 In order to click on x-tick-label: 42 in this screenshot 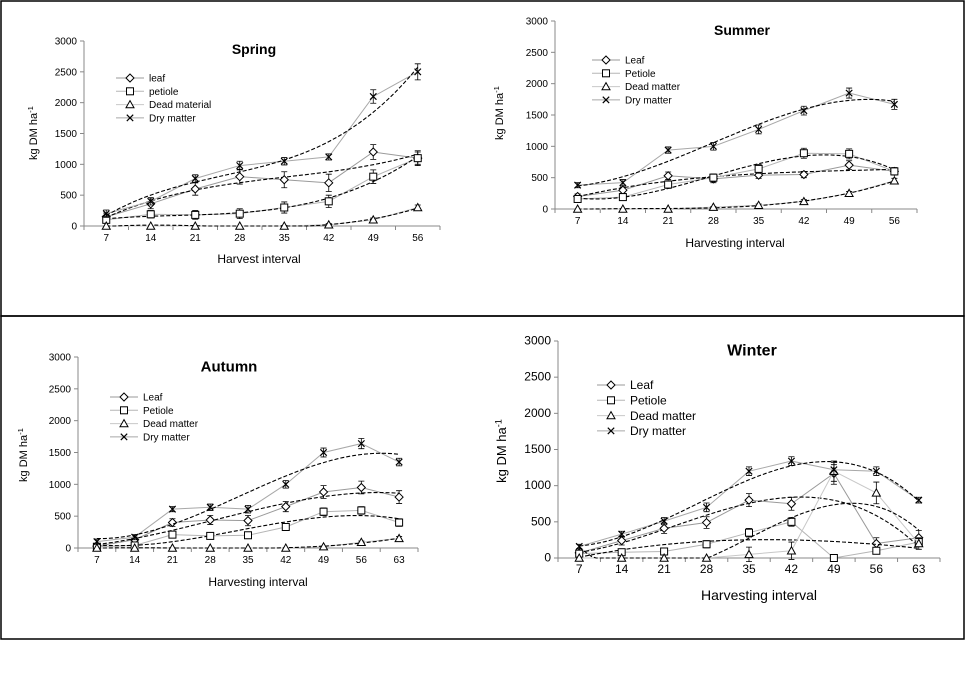, I will do `click(804, 221)`.